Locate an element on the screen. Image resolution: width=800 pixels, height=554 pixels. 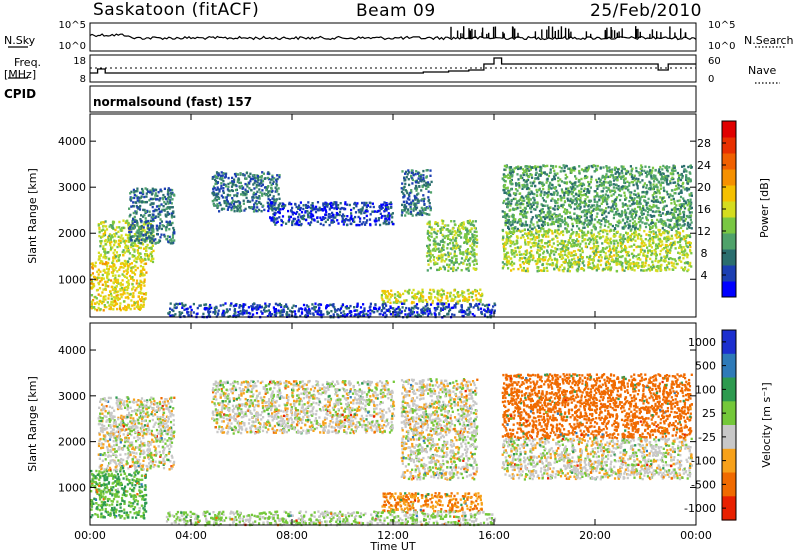
freq-label: Freq. is located at coordinates (28, 62).